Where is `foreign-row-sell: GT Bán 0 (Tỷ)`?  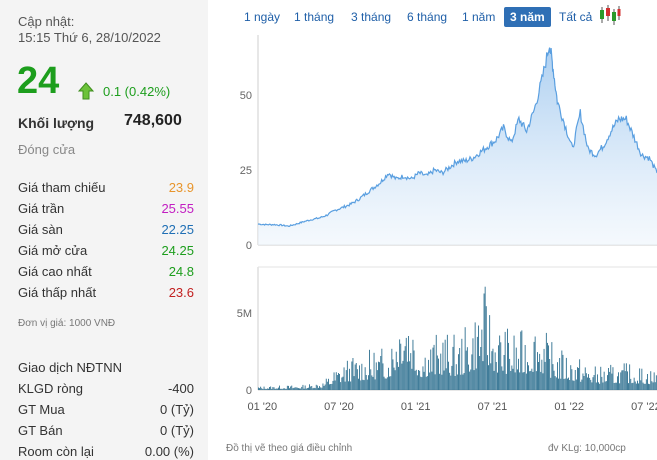
foreign-row-sell: GT Bán 0 (Tỷ) is located at coordinates (106, 433).